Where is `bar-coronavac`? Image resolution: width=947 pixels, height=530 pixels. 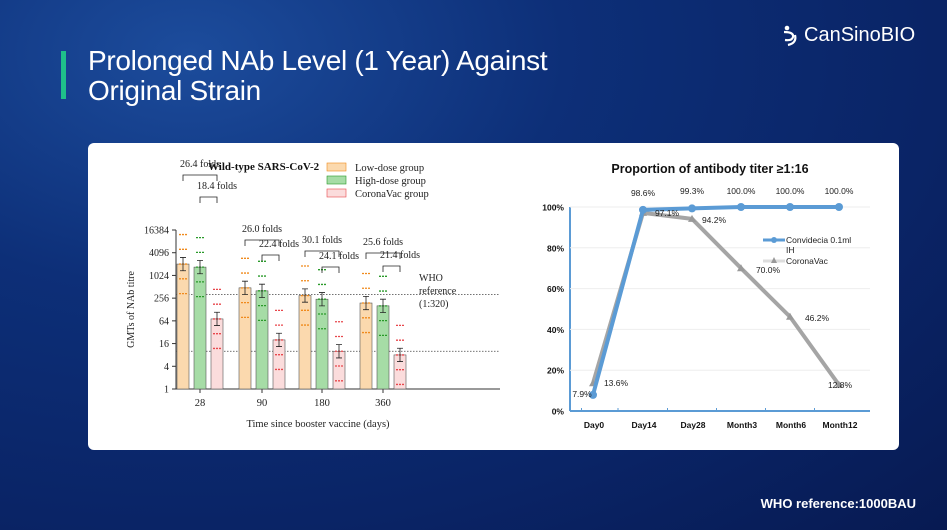
bar-coronavac is located at coordinates (217, 354).